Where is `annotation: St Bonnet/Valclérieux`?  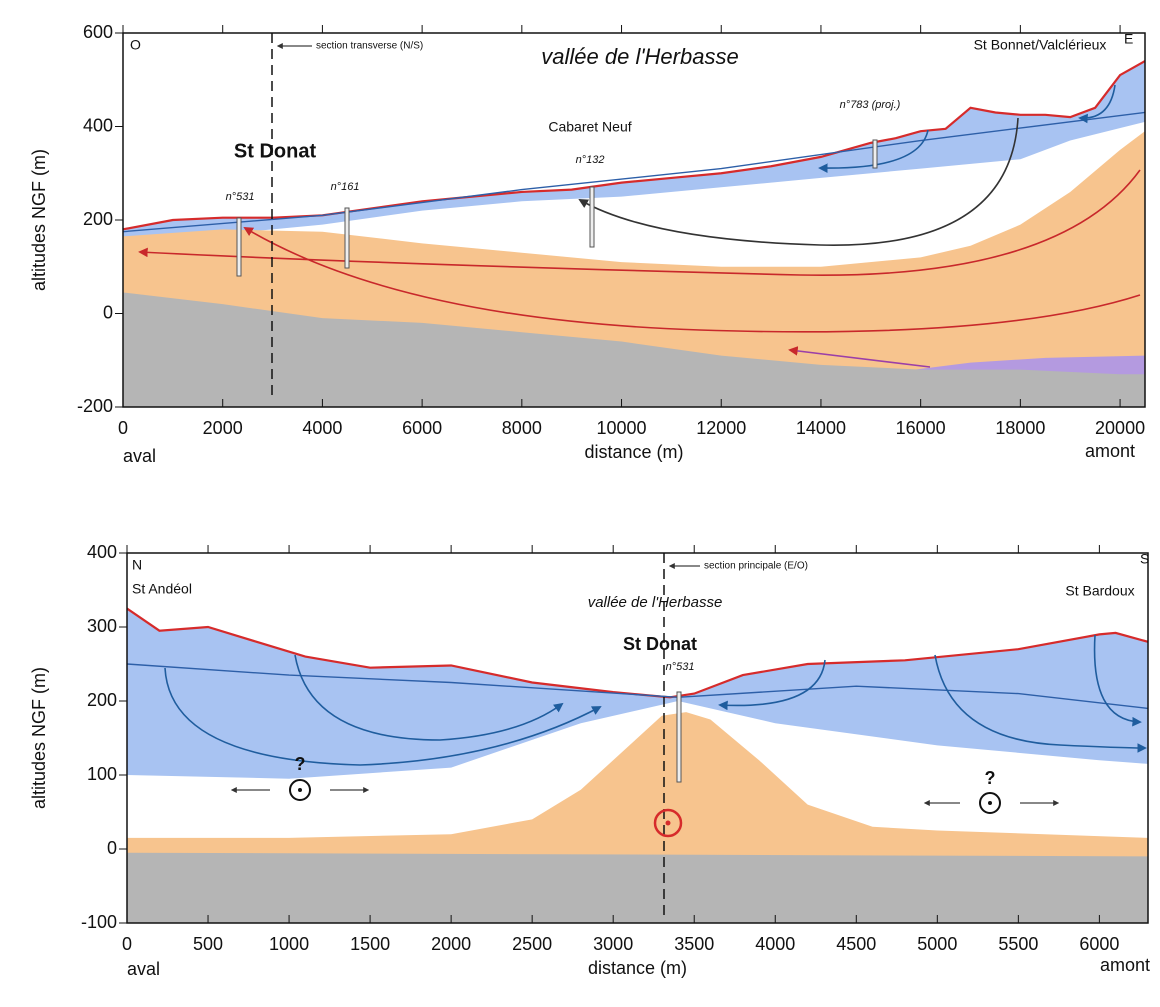
annotation: St Bonnet/Valclérieux is located at coordinates (1040, 45).